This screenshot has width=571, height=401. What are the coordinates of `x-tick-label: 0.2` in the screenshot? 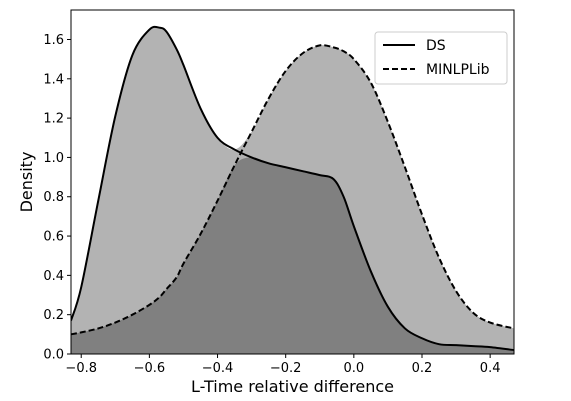 It's located at (422, 368).